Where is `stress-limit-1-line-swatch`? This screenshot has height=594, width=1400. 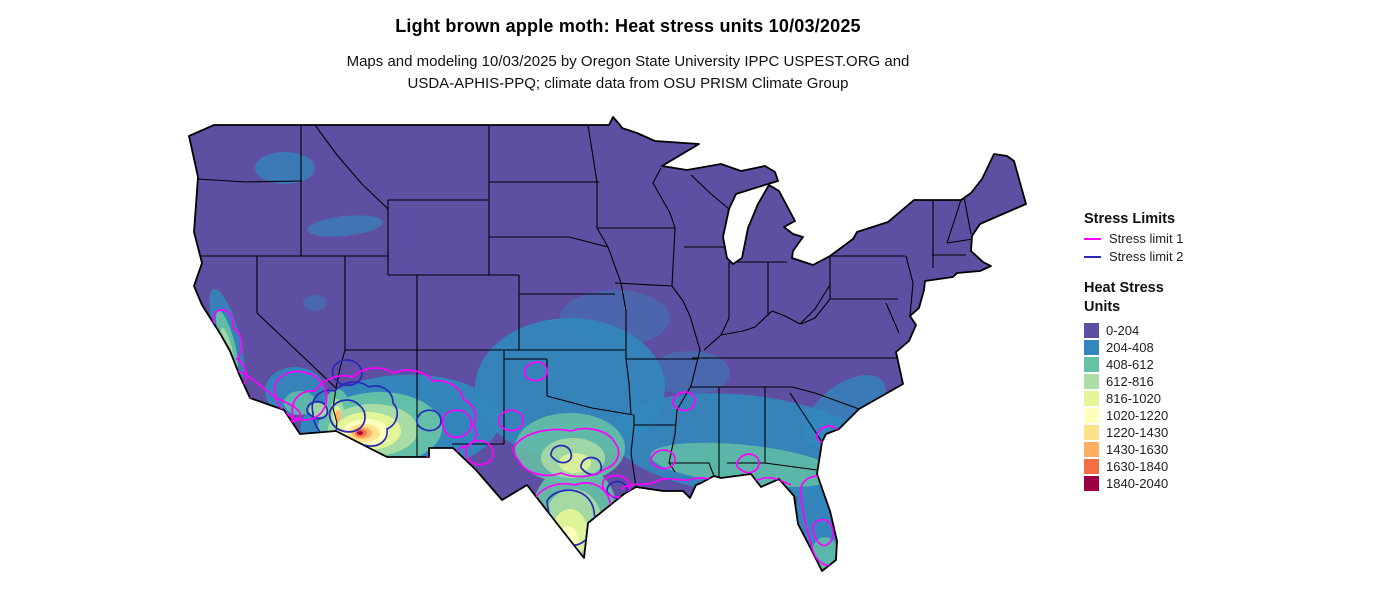 stress-limit-1-line-swatch is located at coordinates (1092, 238).